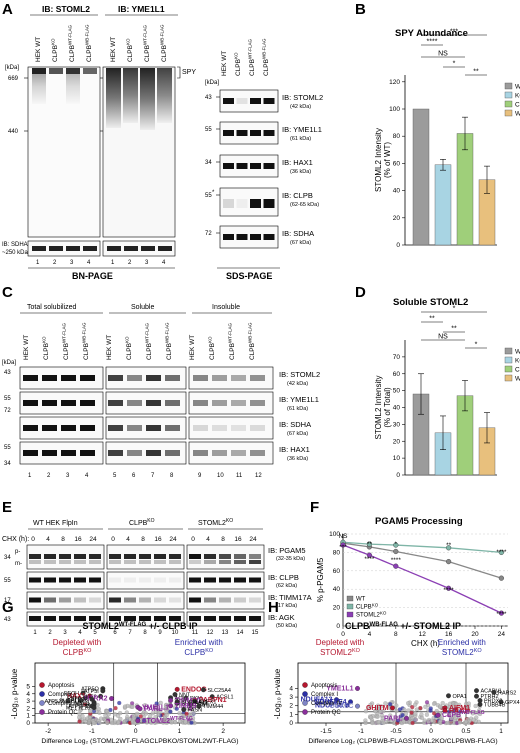  Describe the element at coordinates (65, 633) in the screenshot. I see `e-lane-number: 3` at that location.